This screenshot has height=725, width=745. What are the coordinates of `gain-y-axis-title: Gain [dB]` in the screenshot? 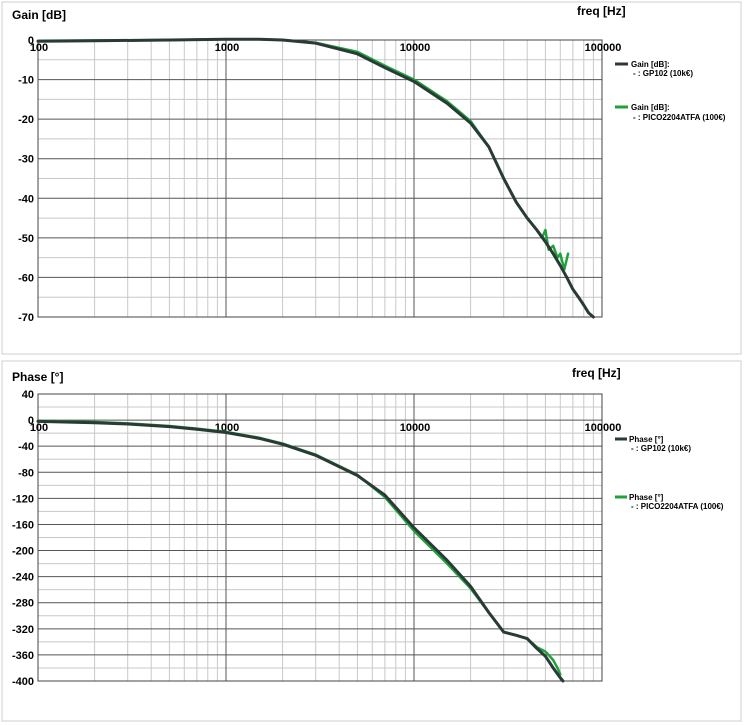 It's located at (39, 15).